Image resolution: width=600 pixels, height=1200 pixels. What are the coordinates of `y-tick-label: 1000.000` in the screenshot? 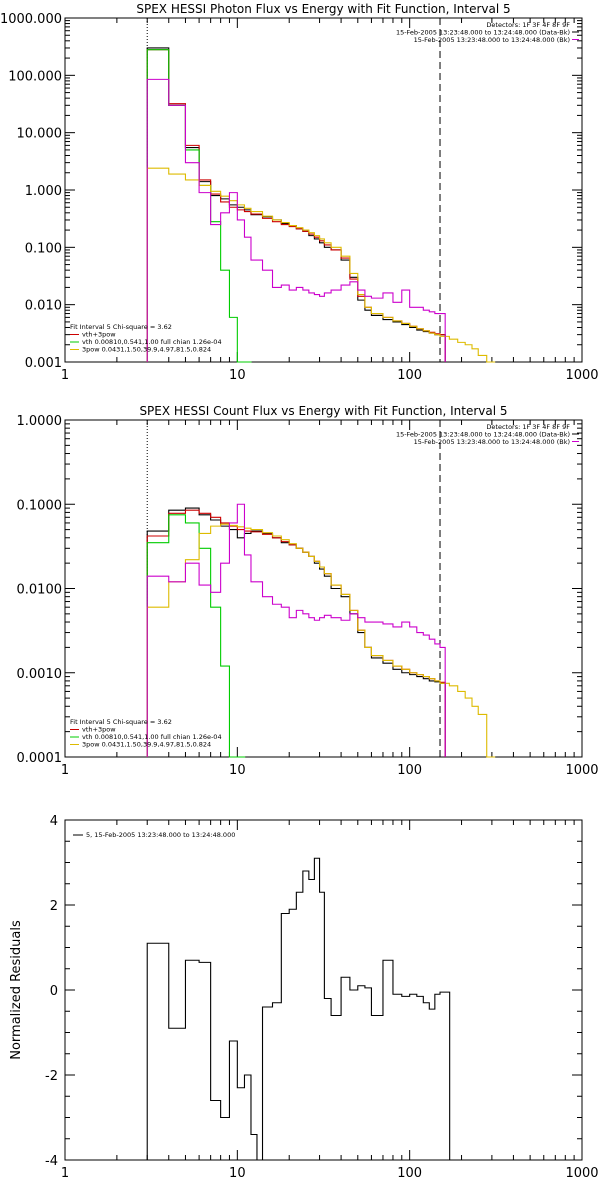 It's located at (31, 19).